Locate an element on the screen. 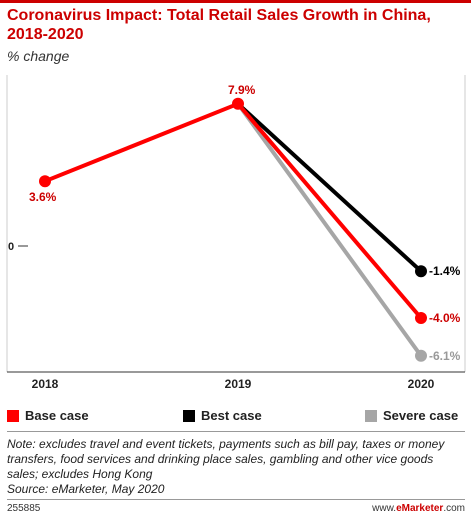 This screenshot has height=522, width=471. x-tick-label-2019: 2019 is located at coordinates (238, 384).